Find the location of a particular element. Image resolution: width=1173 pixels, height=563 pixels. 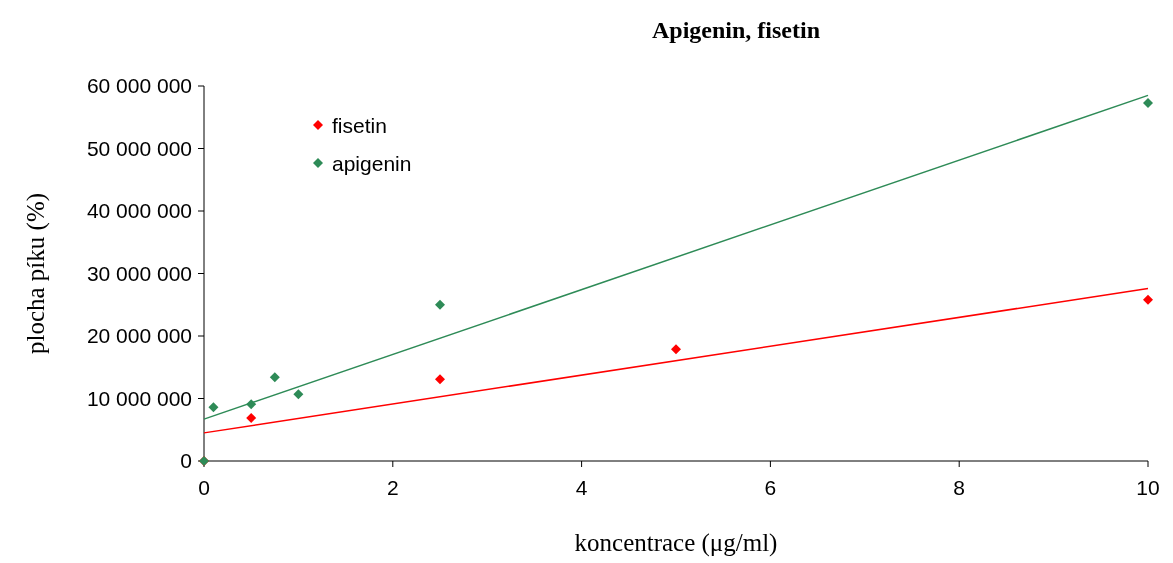

y-axis-title: plocha píku (%) is located at coordinates (36, 273).